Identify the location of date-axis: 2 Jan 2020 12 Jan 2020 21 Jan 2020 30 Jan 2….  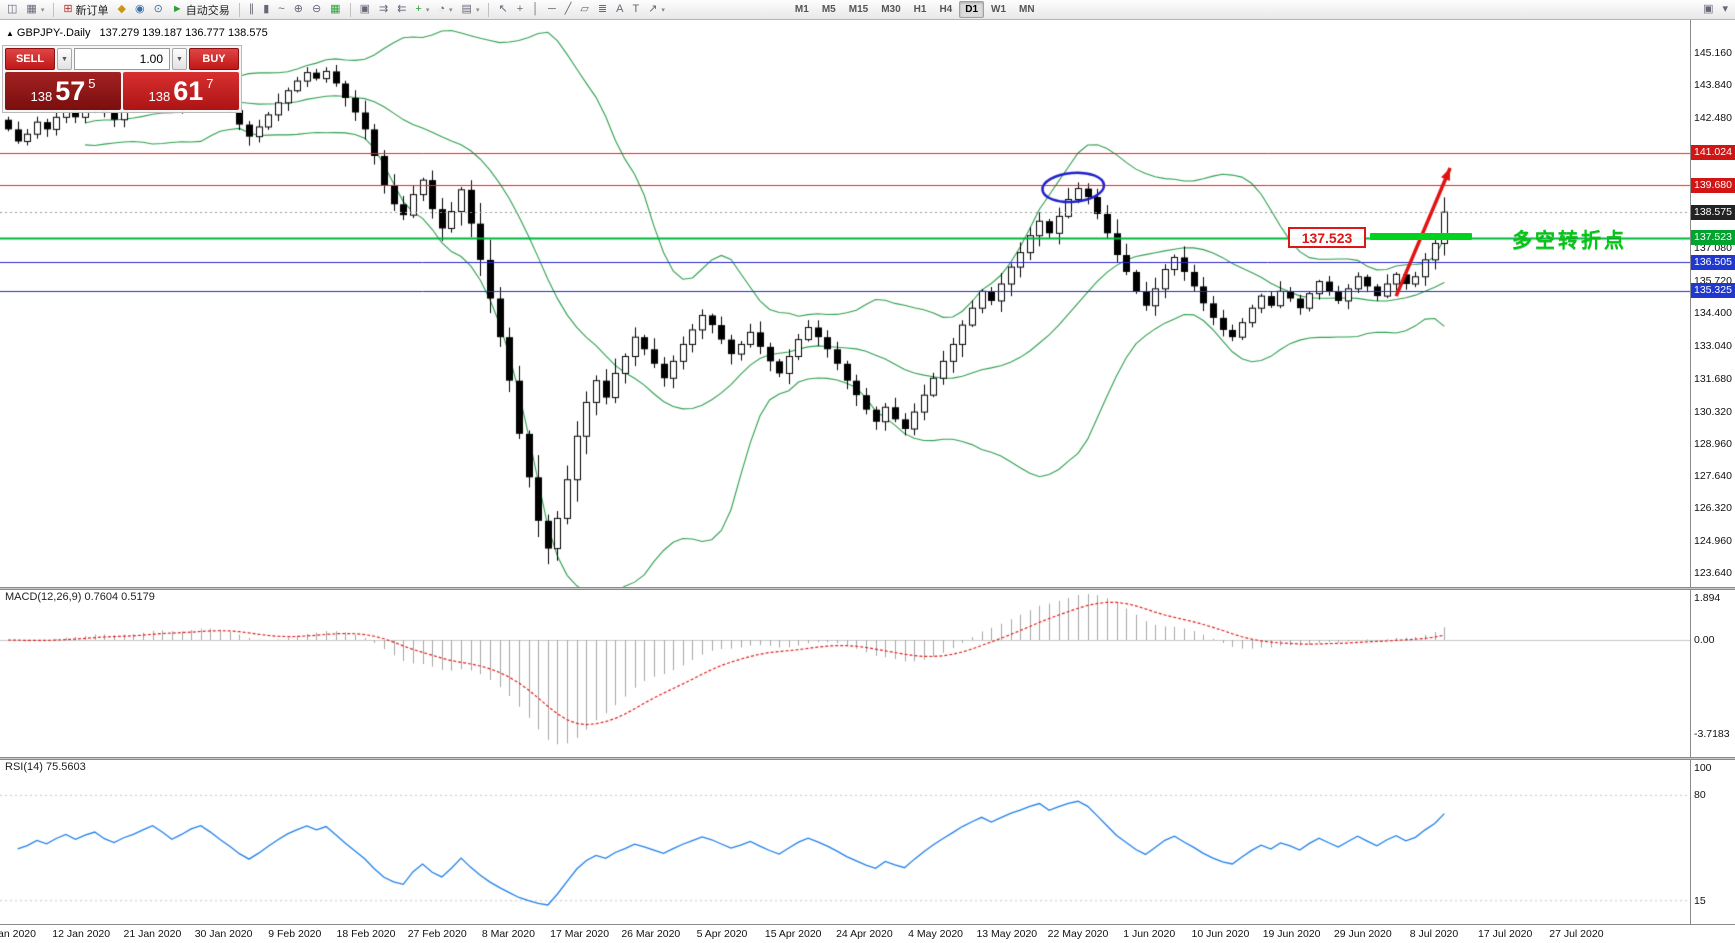
(867, 933).